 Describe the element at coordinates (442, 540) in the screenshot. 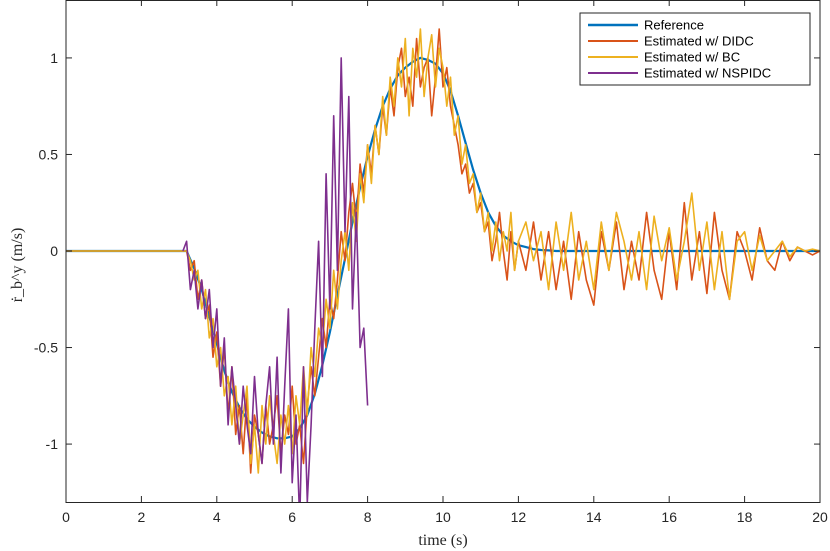

I see `x-axis-label: time (s)` at that location.